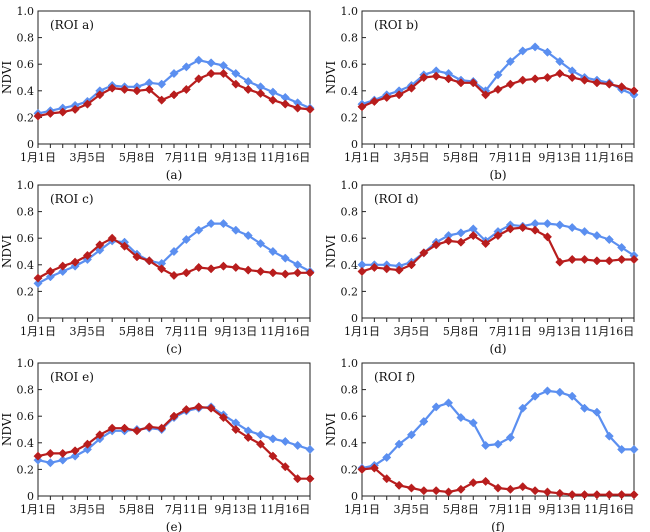 This screenshot has width=650, height=532. I want to click on panel-caption: (c), so click(174, 349).